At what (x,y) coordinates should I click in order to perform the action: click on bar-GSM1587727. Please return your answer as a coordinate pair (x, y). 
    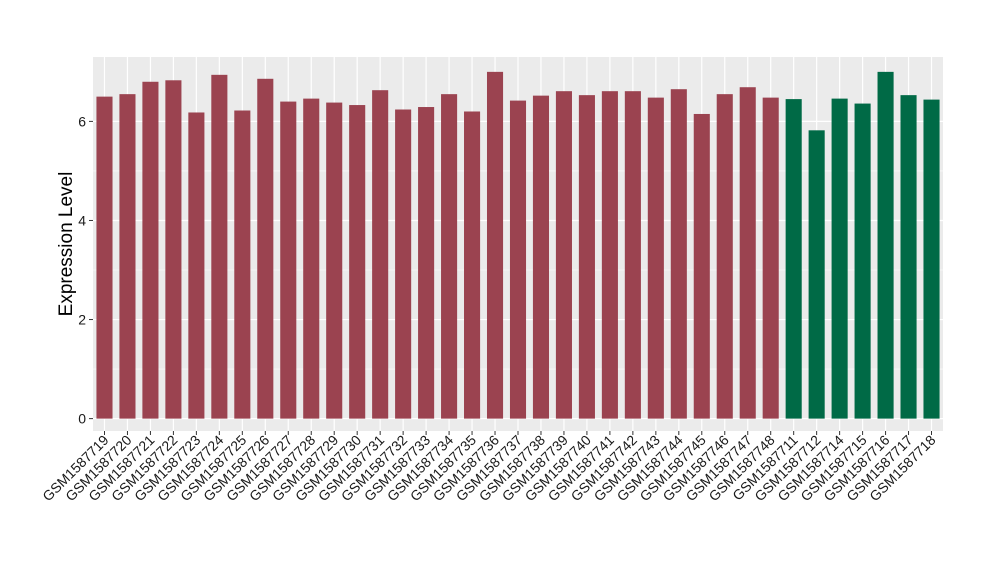
    Looking at the image, I should click on (288, 260).